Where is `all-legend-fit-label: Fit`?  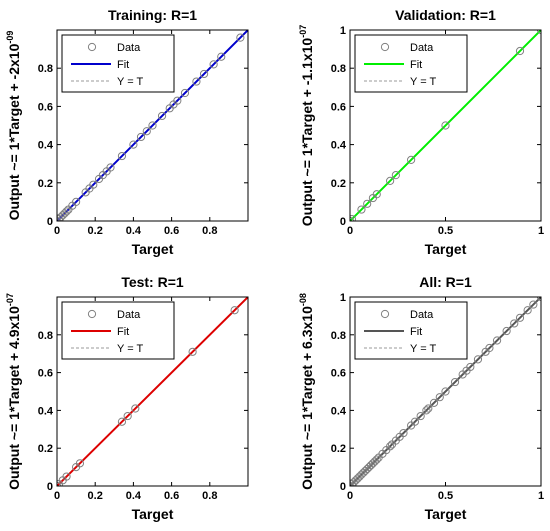
all-legend-fit-label: Fit is located at coordinates (416, 332).